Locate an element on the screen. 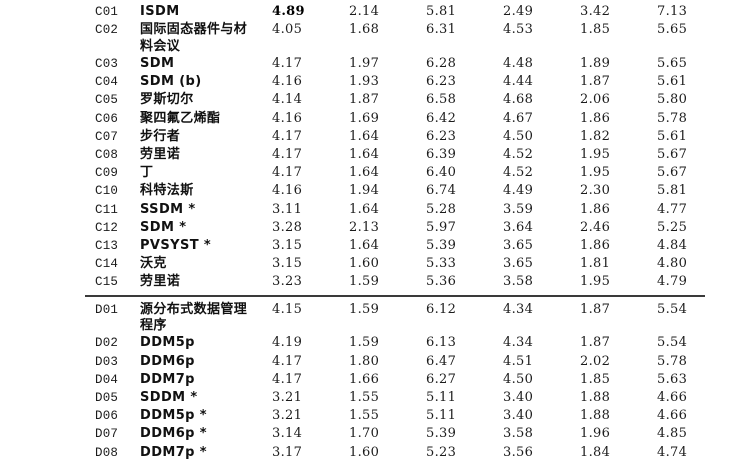 This screenshot has width=741, height=464. table-row: C14 沃克 3.15 1.60 5.33 3.65 1.81 4.80 is located at coordinates (395, 264).